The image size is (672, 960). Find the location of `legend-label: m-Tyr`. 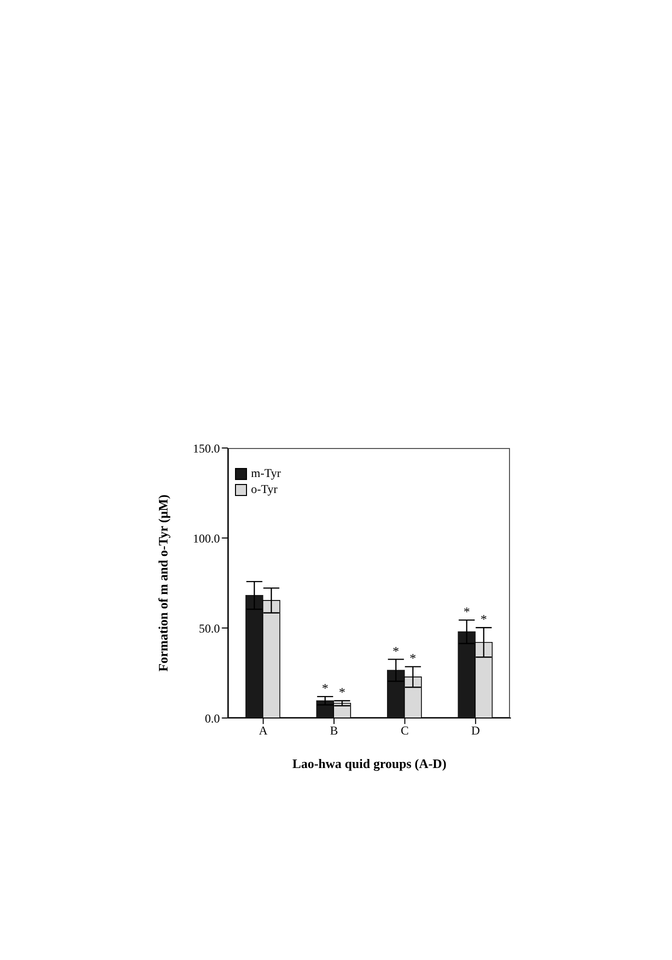

legend-label: m-Tyr is located at coordinates (266, 473).